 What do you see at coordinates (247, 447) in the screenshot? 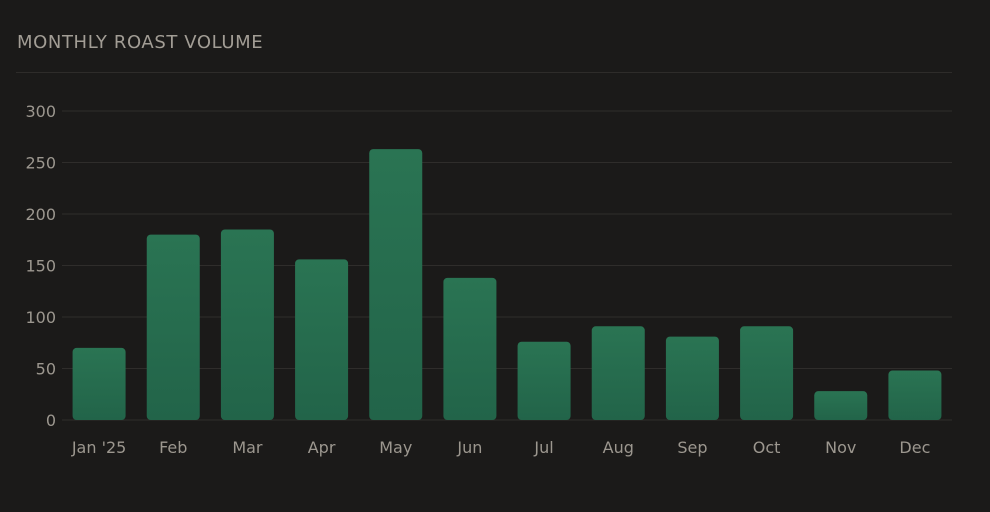
I see `x-tick-label: Mar` at bounding box center [247, 447].